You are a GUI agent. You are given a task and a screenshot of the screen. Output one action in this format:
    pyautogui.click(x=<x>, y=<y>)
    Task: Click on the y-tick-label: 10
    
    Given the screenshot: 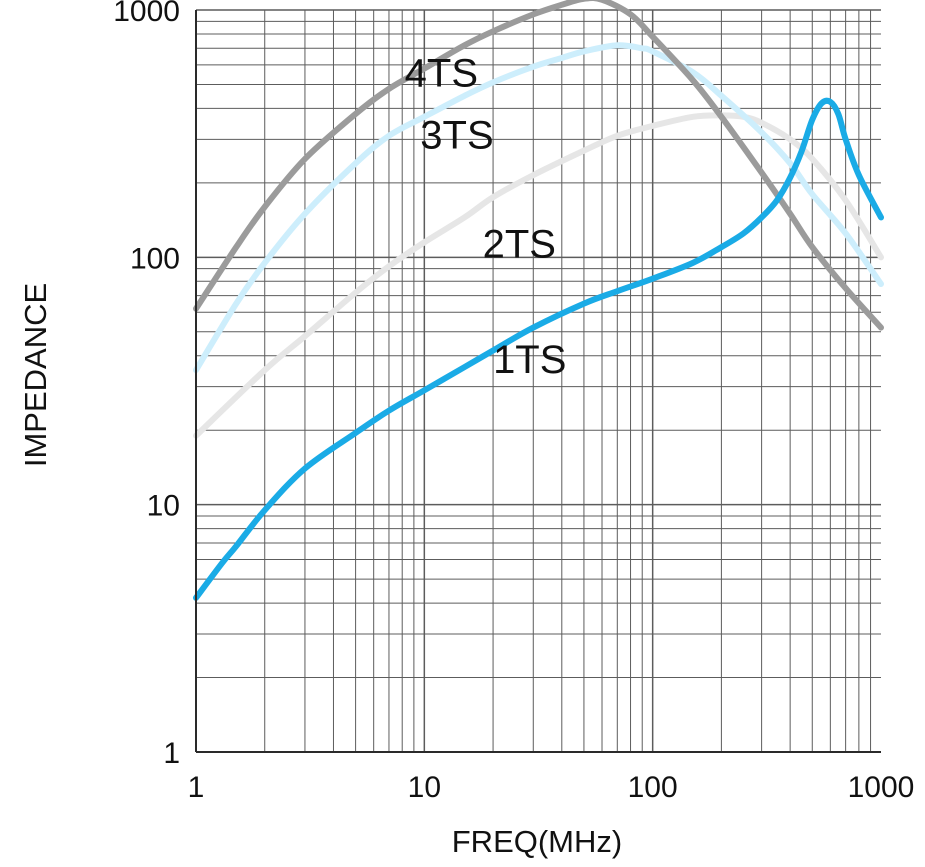 What is the action you would take?
    pyautogui.click(x=163, y=506)
    